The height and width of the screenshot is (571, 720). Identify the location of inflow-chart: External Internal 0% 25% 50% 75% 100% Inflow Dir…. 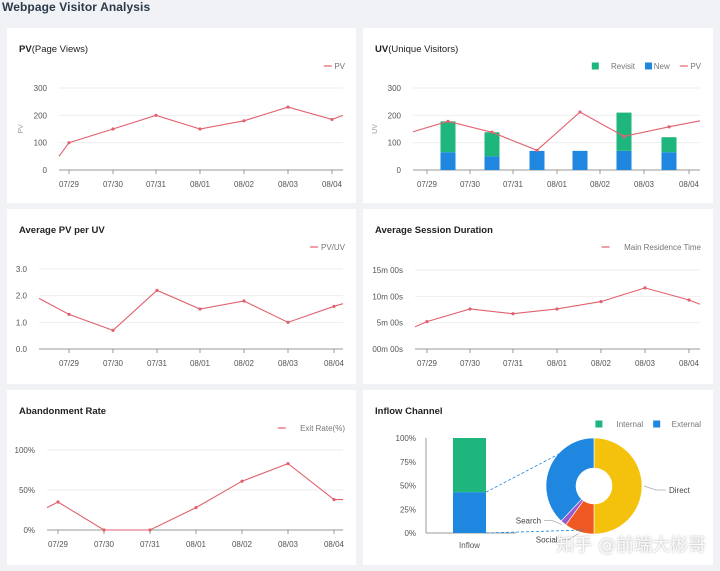
(549, 485).